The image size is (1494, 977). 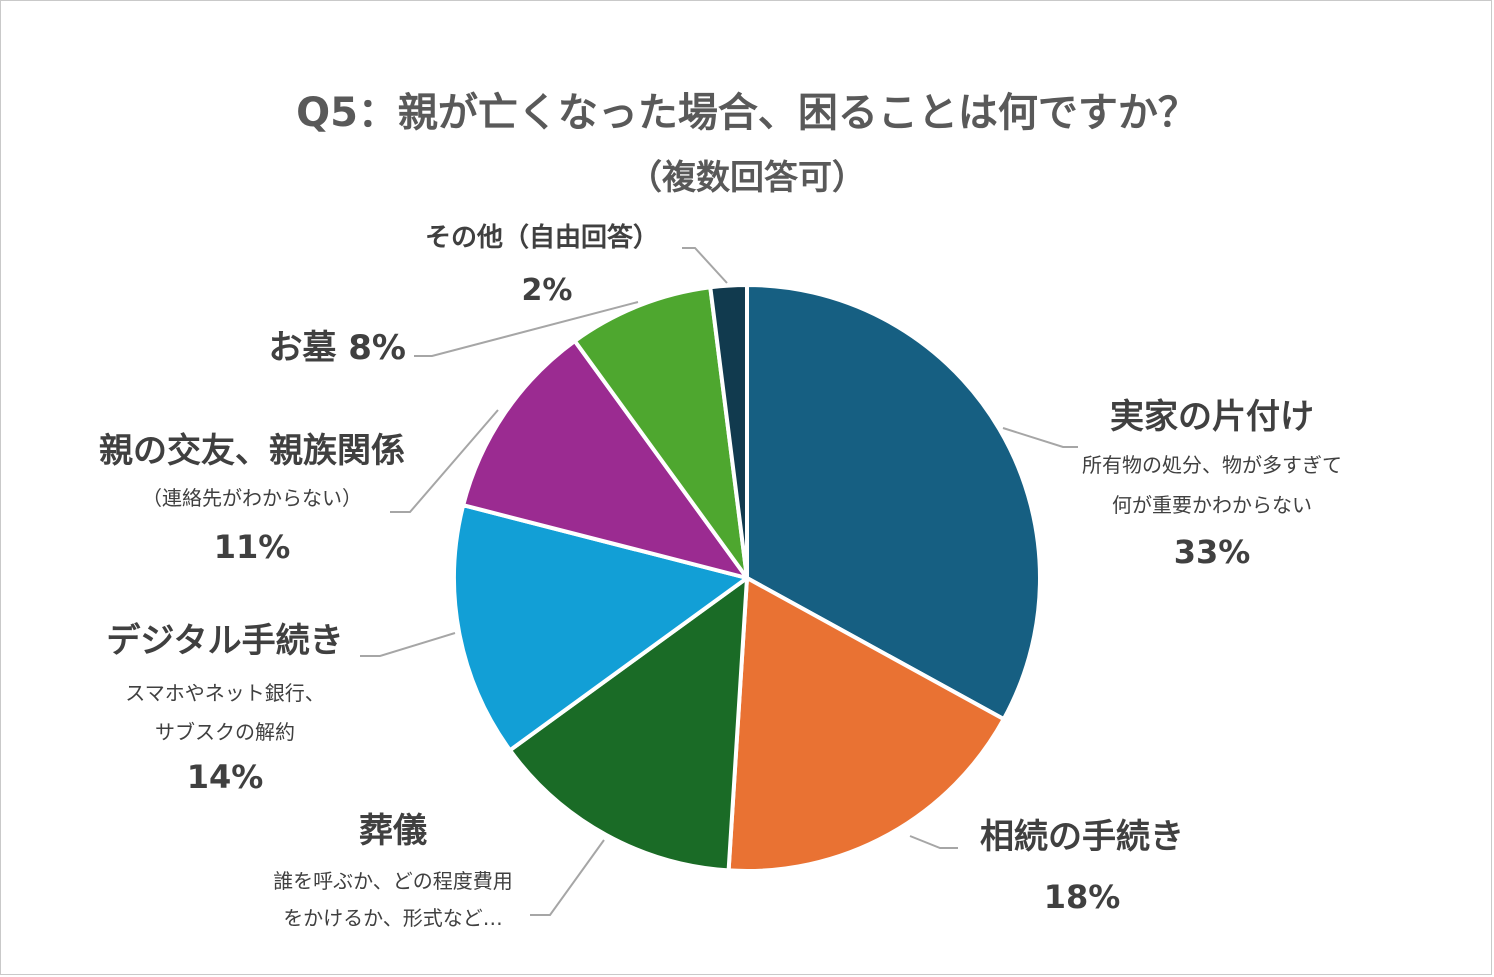 I want to click on leader-digital, so click(x=408, y=644).